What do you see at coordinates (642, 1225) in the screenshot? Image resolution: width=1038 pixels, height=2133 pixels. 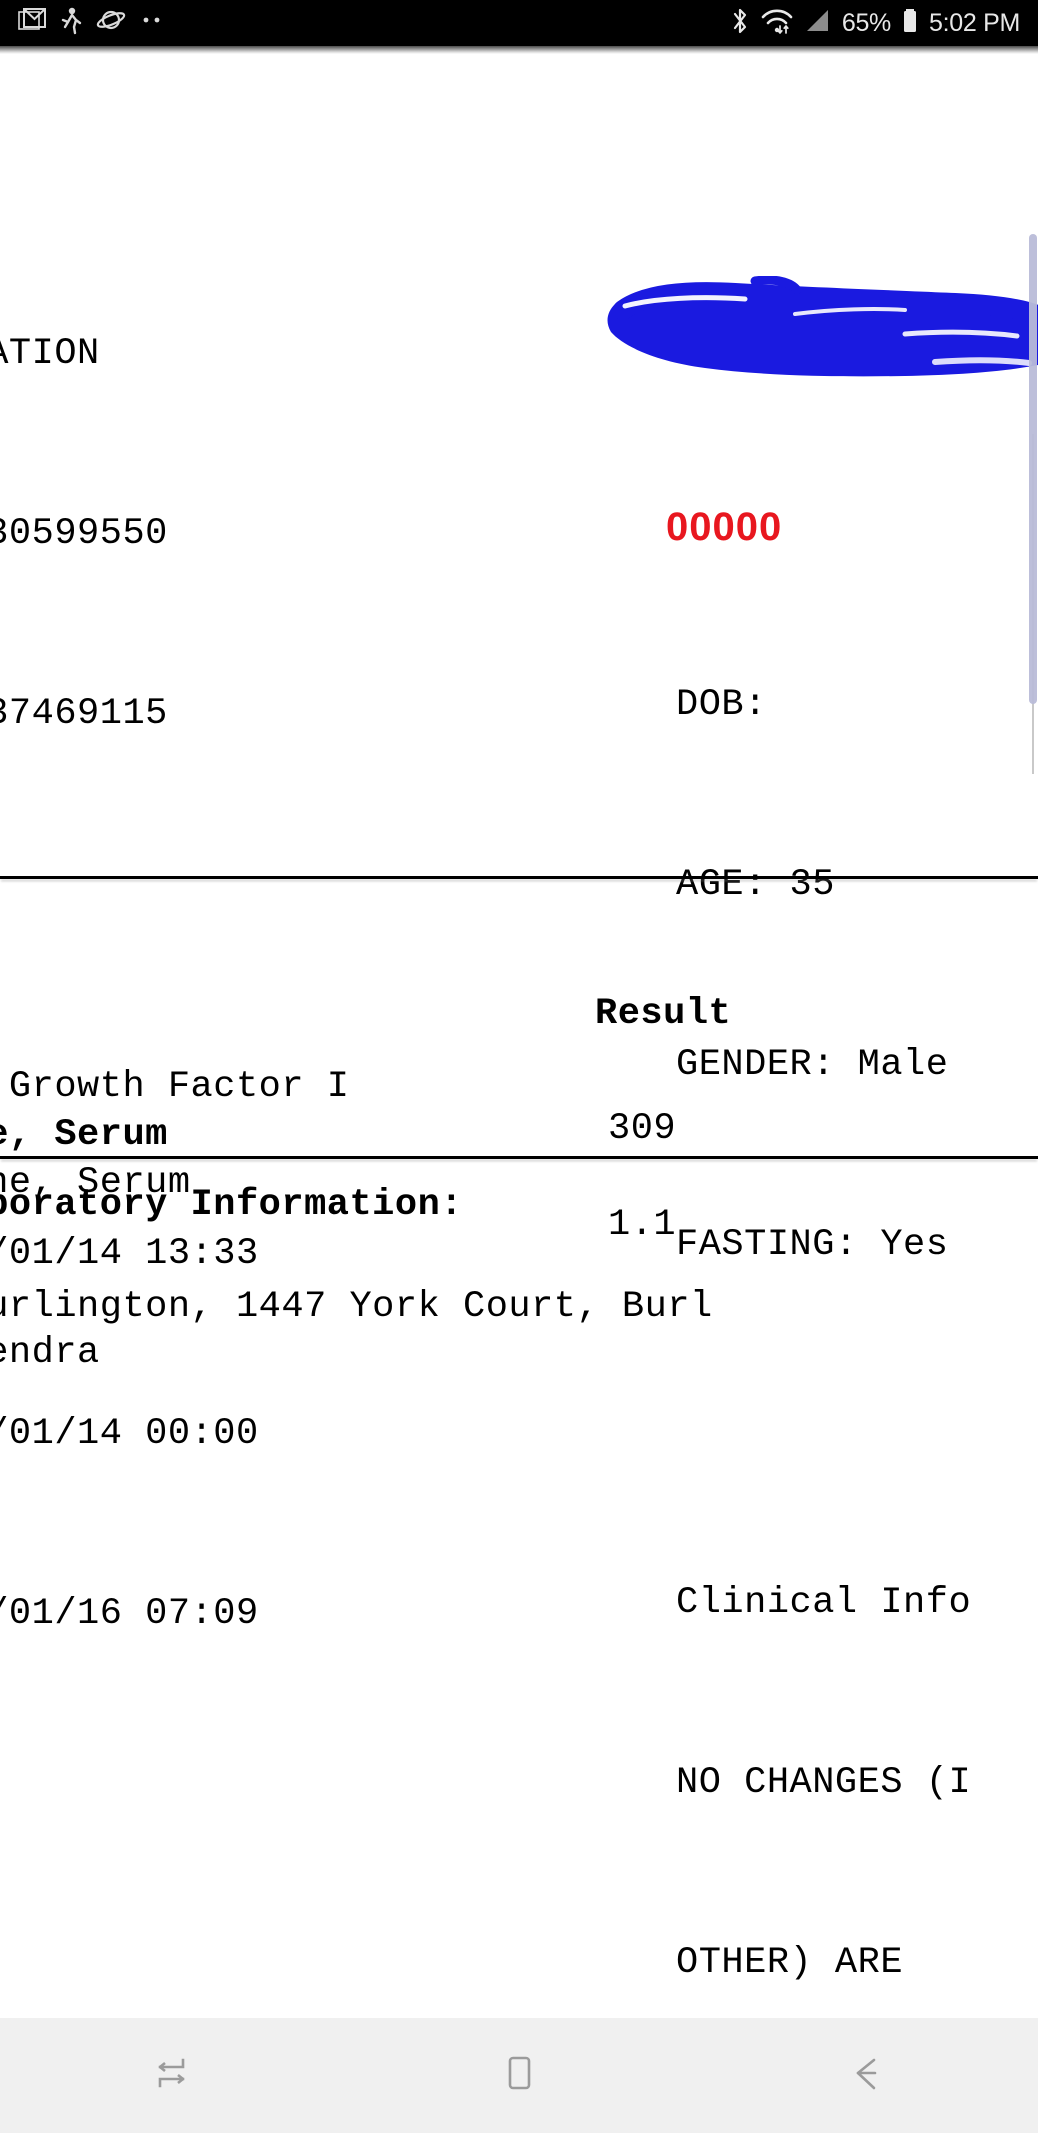 I see `test-result-value: 1.1` at bounding box center [642, 1225].